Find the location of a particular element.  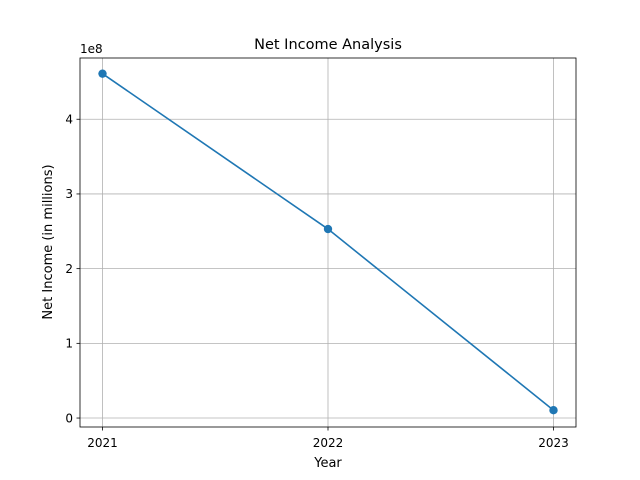

chart-title: Net Income Analysis is located at coordinates (328, 45).